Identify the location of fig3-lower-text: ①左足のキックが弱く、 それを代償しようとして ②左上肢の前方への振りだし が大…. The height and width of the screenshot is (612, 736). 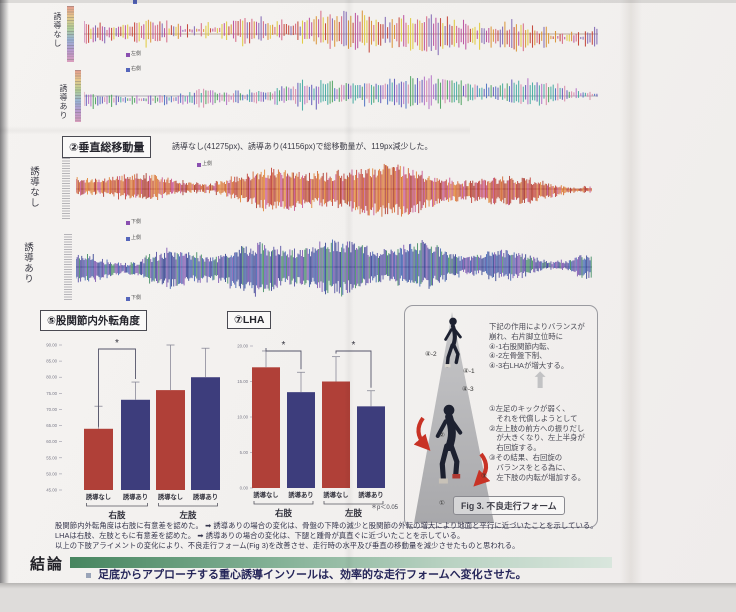
(537, 443).